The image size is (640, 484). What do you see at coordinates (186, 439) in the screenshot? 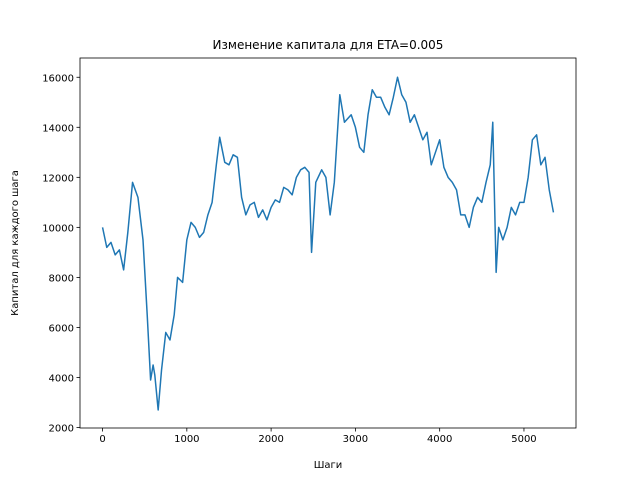
I see `x-tick-label: 1000` at bounding box center [186, 439].